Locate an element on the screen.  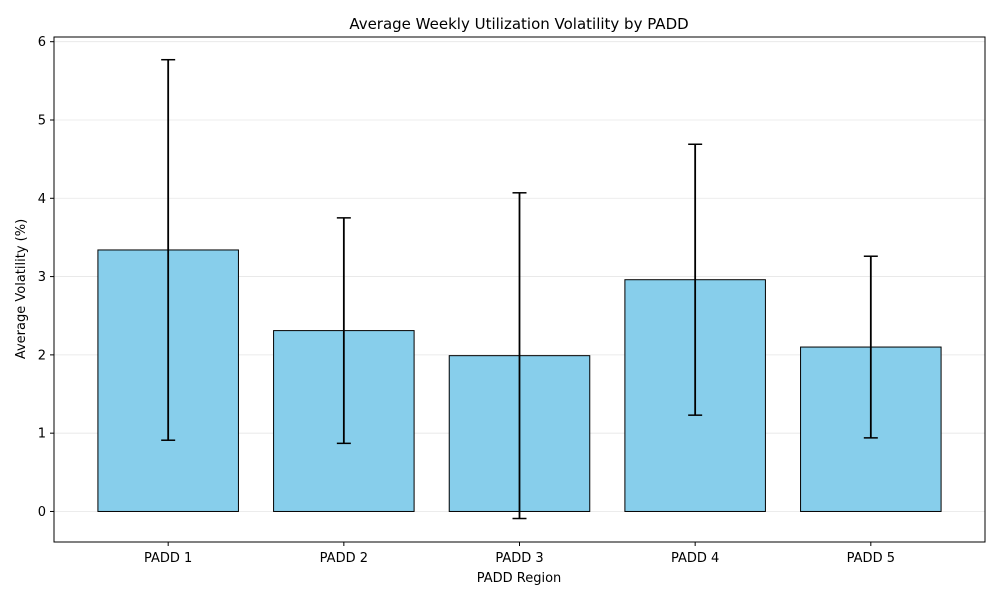
x-axis: PADD 1 PADD 2 PADD 3 PADD 4 PADD 5 is located at coordinates (519, 554).